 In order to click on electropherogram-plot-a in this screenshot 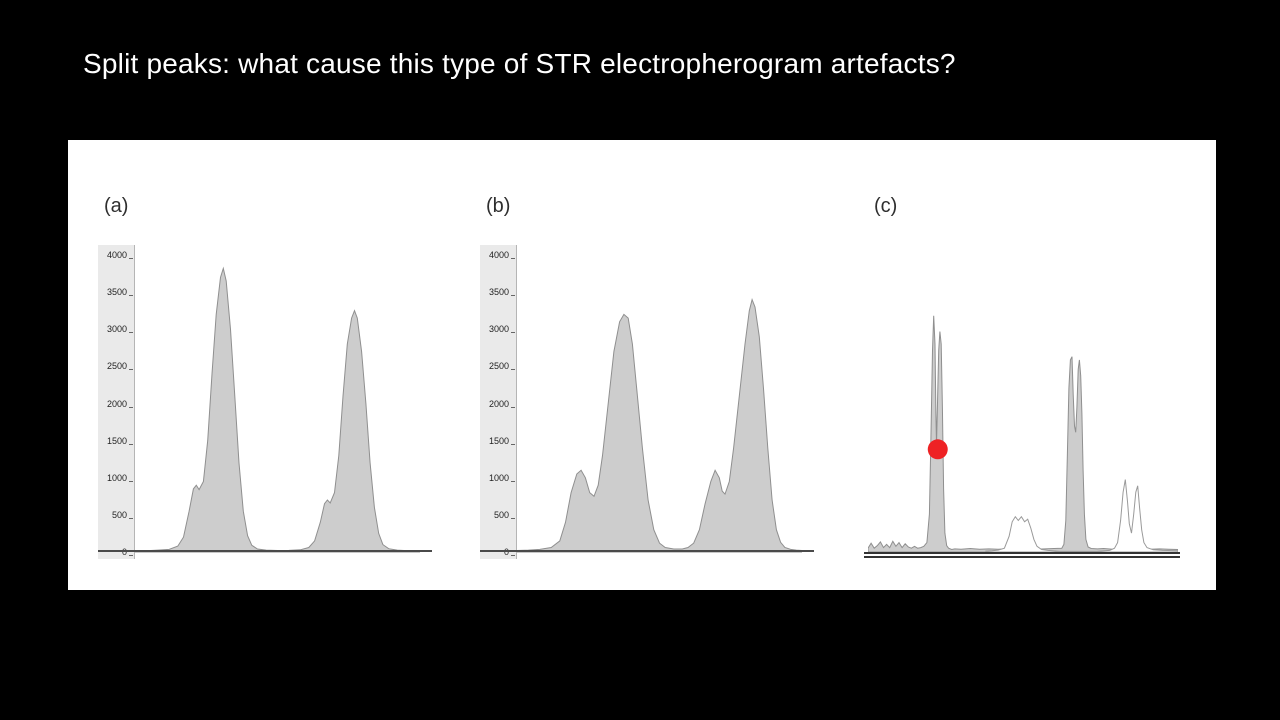, I will do `click(277, 409)`.